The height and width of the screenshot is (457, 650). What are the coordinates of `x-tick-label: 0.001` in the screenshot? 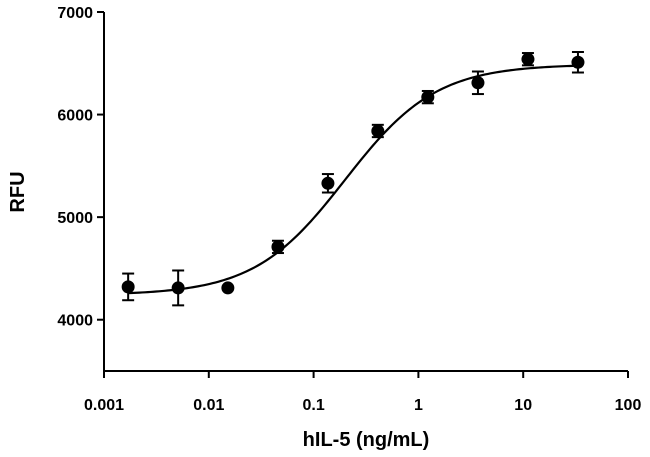 It's located at (104, 405).